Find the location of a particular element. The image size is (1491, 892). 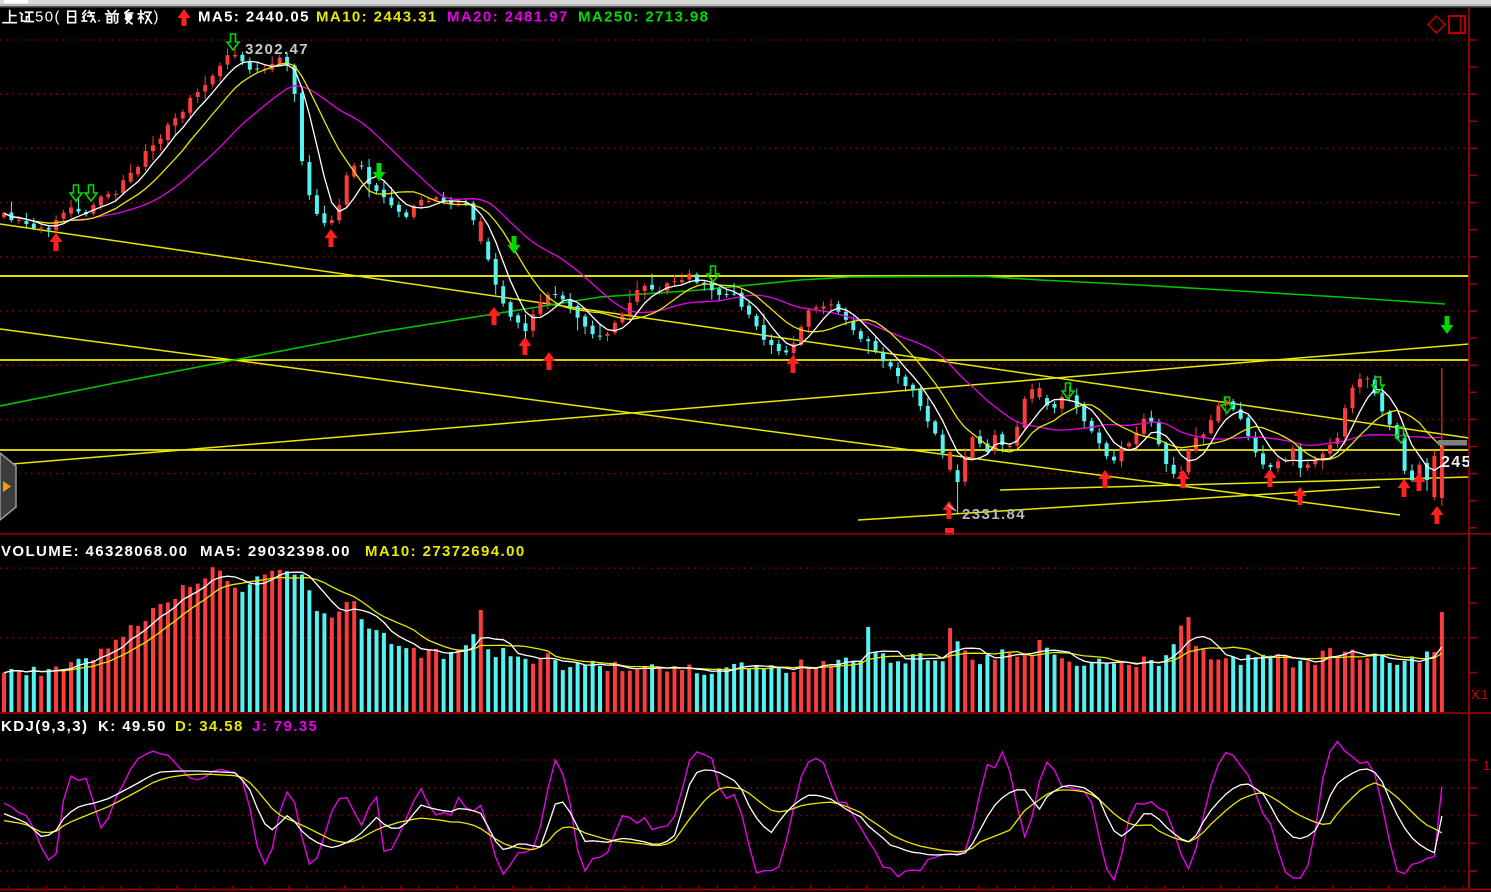

svg-text: MA250: 2713.98 is located at coordinates (643, 17).